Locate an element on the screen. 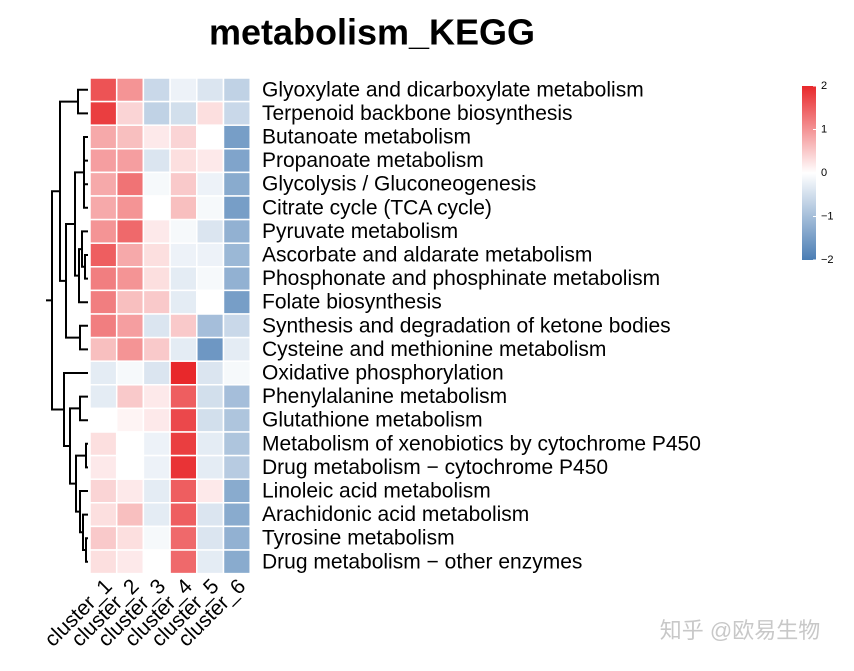 The width and height of the screenshot is (854, 671). row-label: Phenylalanine metabolism is located at coordinates (384, 396).